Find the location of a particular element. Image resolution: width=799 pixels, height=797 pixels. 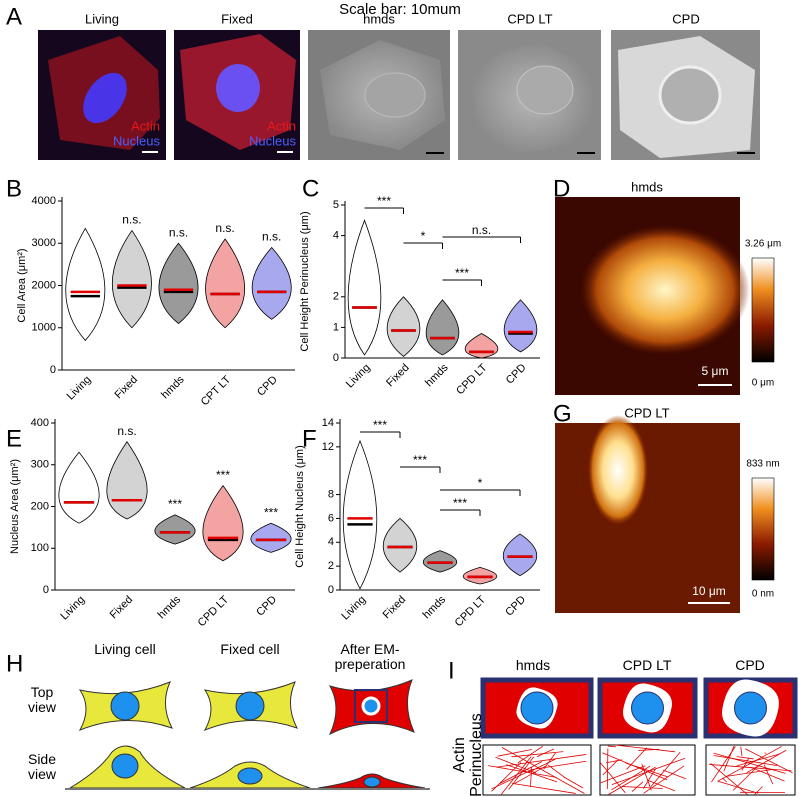

y-tick-label: 8 is located at coordinates (331, 494).